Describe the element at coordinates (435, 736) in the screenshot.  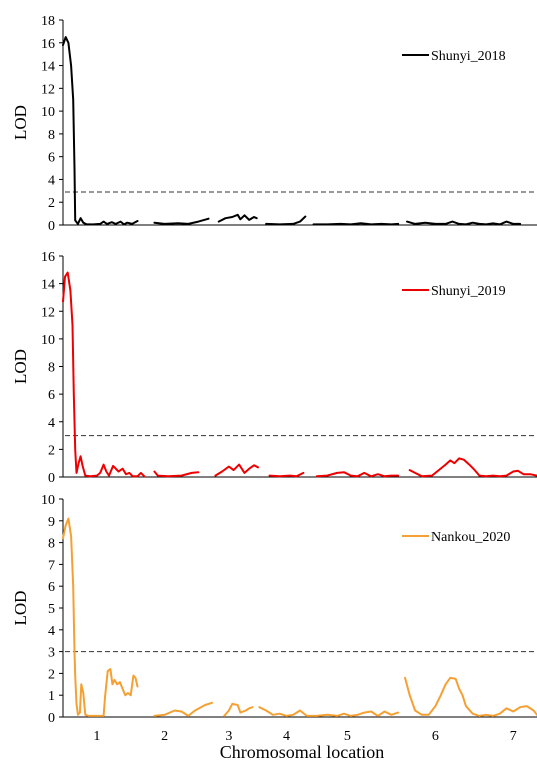
I see `x-tick-label: 6` at that location.